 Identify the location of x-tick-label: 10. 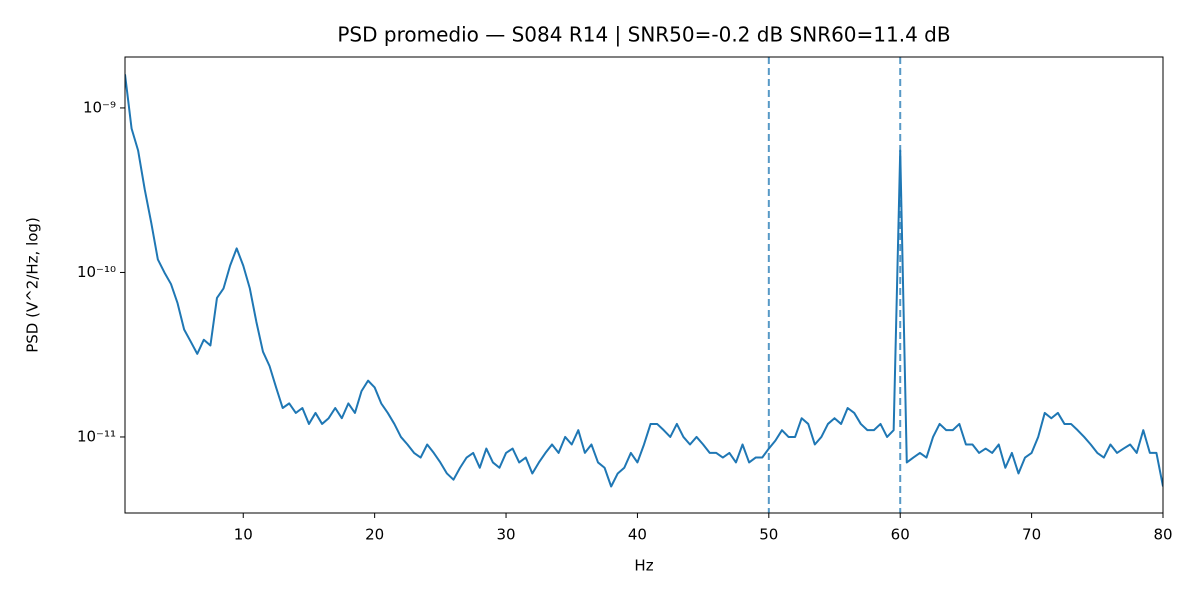
(243, 535).